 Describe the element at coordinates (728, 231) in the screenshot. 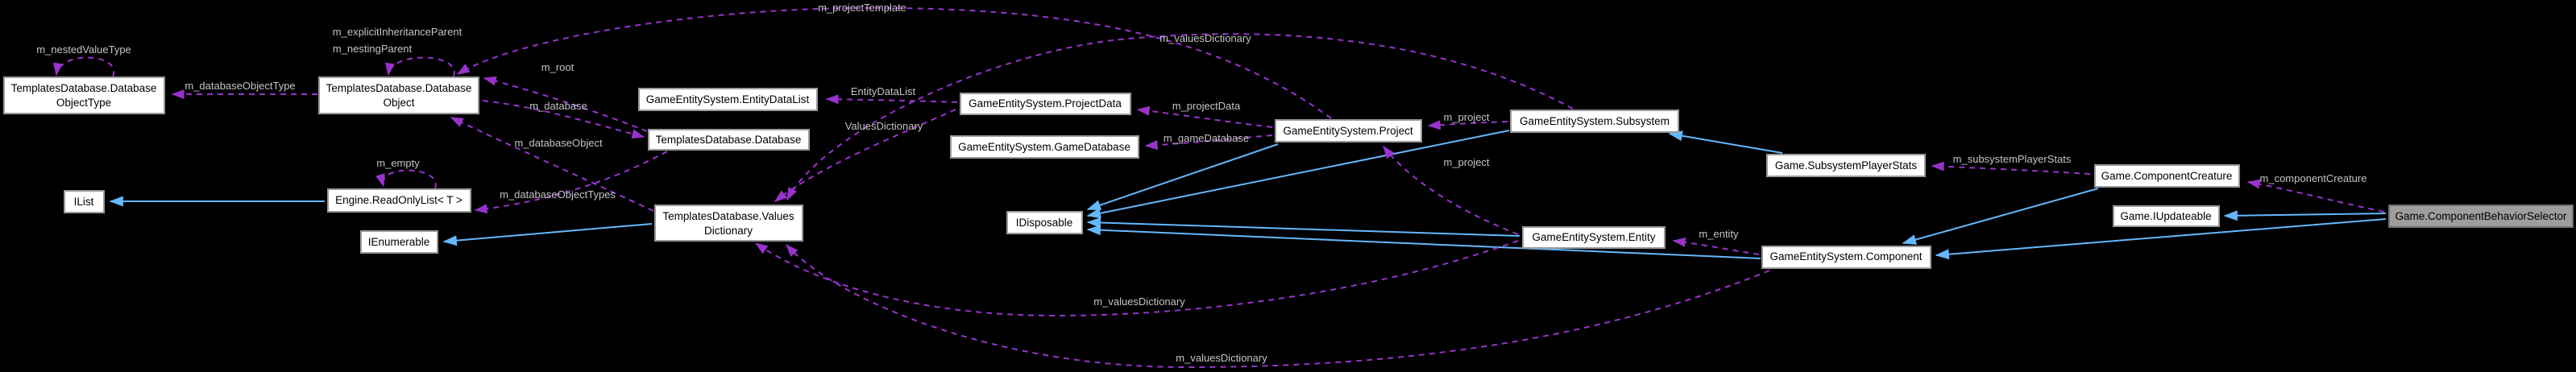

I see `node-label: Dictionary` at that location.